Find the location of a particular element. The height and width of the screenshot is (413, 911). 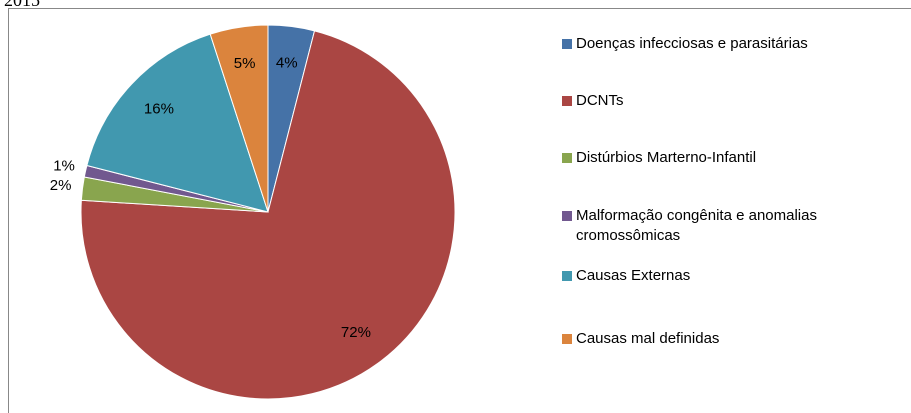

legend-label: Causas mal definidas is located at coordinates (648, 338).